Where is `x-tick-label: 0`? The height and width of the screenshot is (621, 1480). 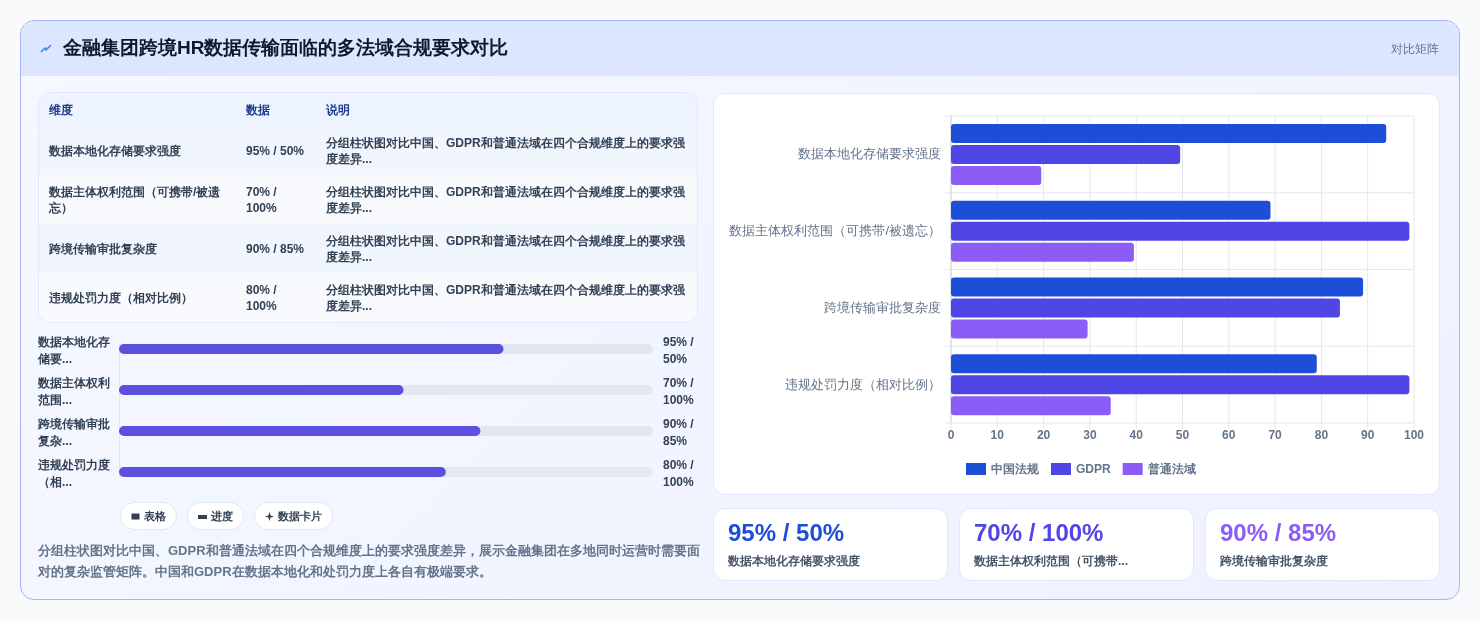 x-tick-label: 0 is located at coordinates (951, 435).